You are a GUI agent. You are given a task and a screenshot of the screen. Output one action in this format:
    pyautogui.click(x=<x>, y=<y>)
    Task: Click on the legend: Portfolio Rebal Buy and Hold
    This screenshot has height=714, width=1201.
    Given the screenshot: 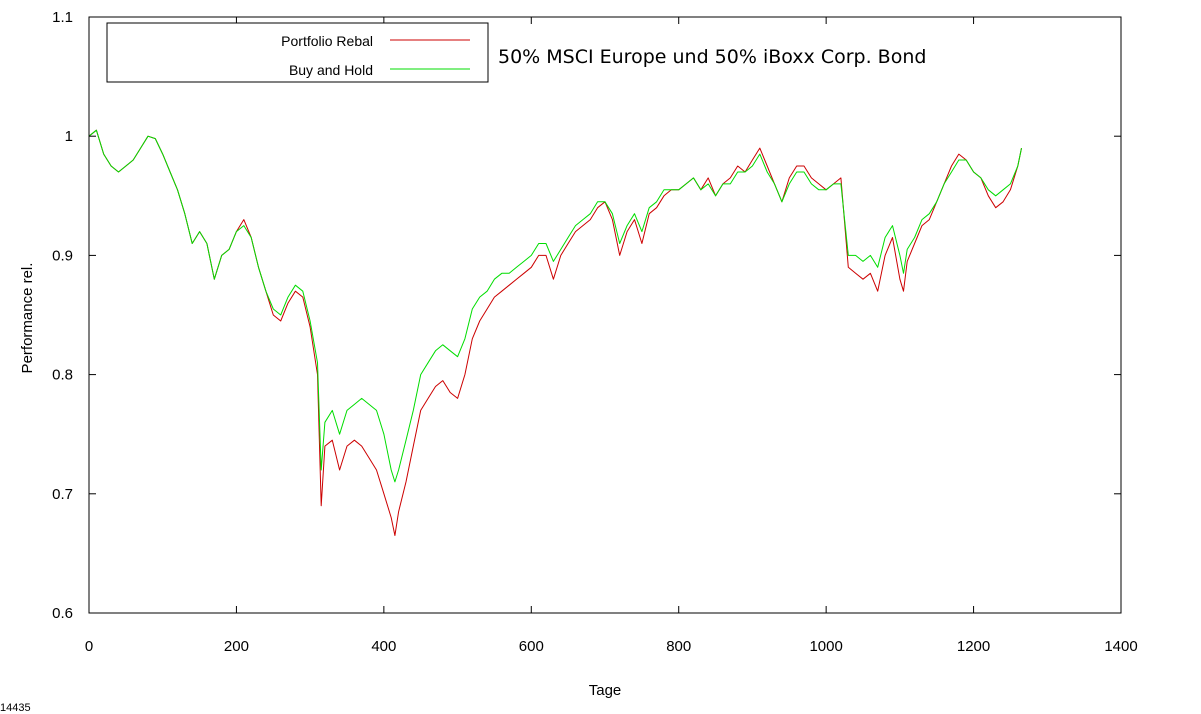 What is the action you would take?
    pyautogui.click(x=297, y=52)
    